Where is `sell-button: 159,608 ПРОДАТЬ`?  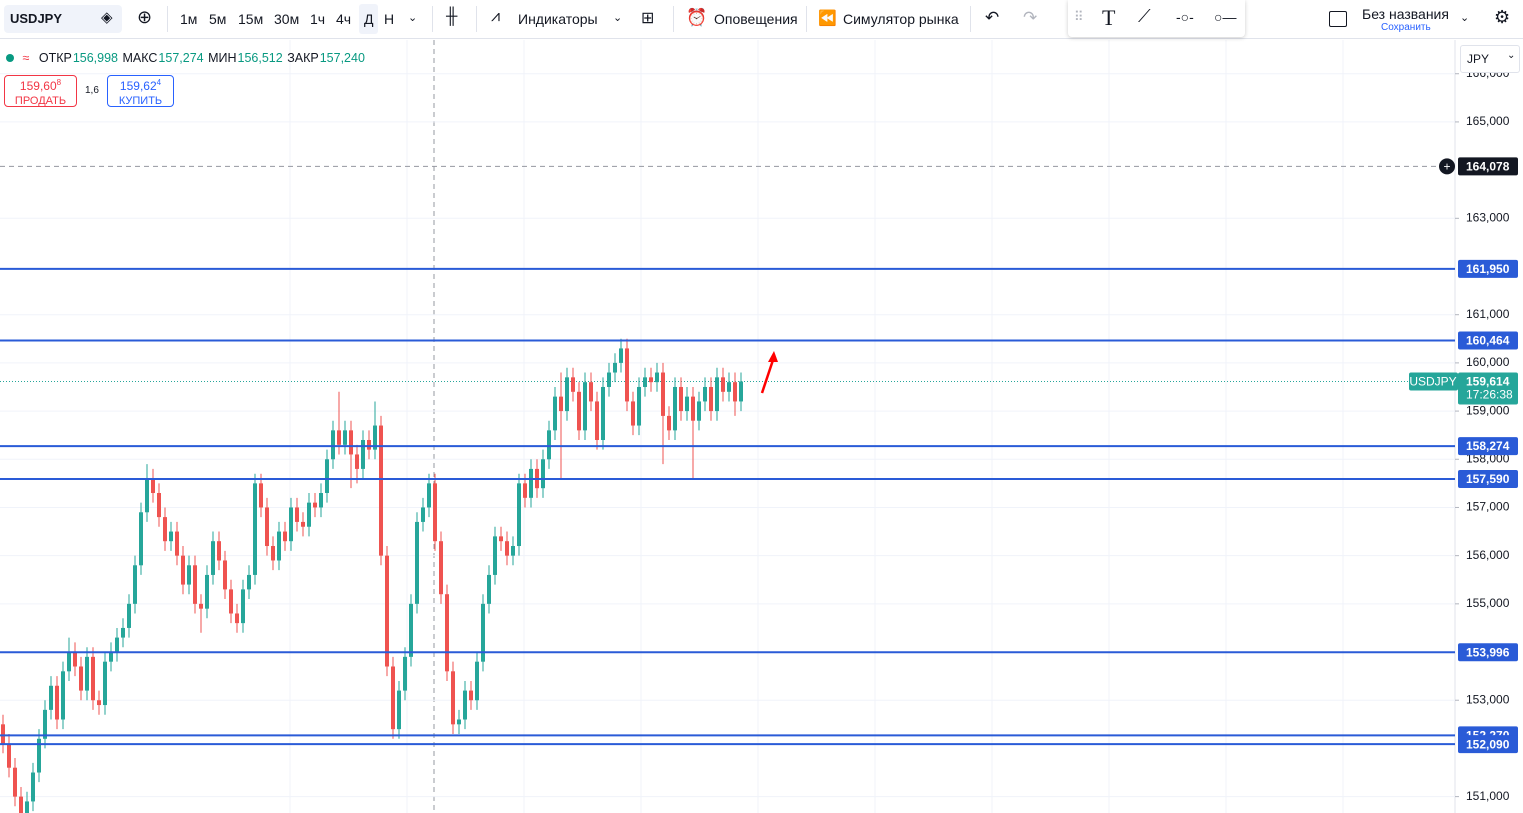
sell-button: 159,608 ПРОДАТЬ is located at coordinates (40, 91).